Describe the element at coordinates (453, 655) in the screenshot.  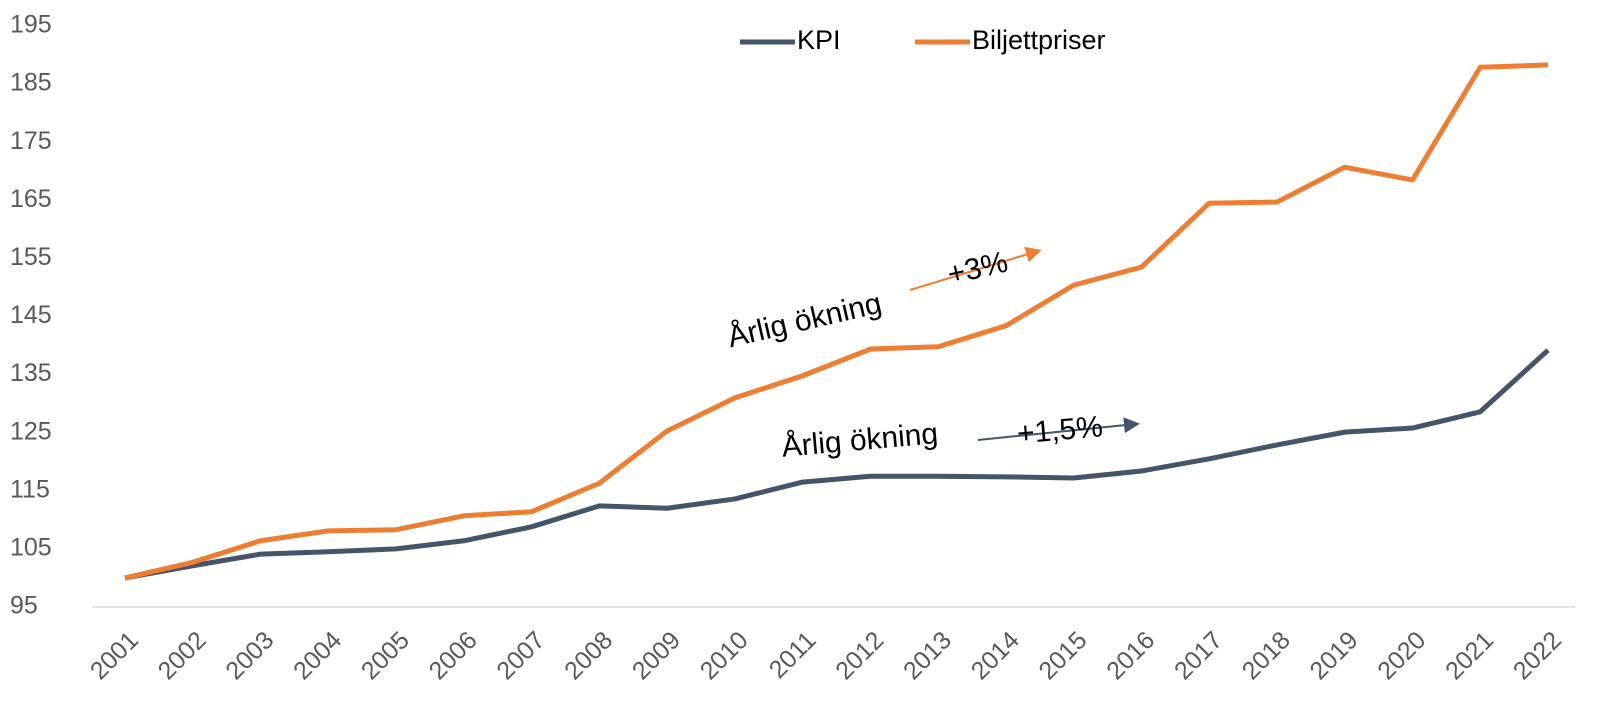
I see `x-tick-label: 2006` at that location.